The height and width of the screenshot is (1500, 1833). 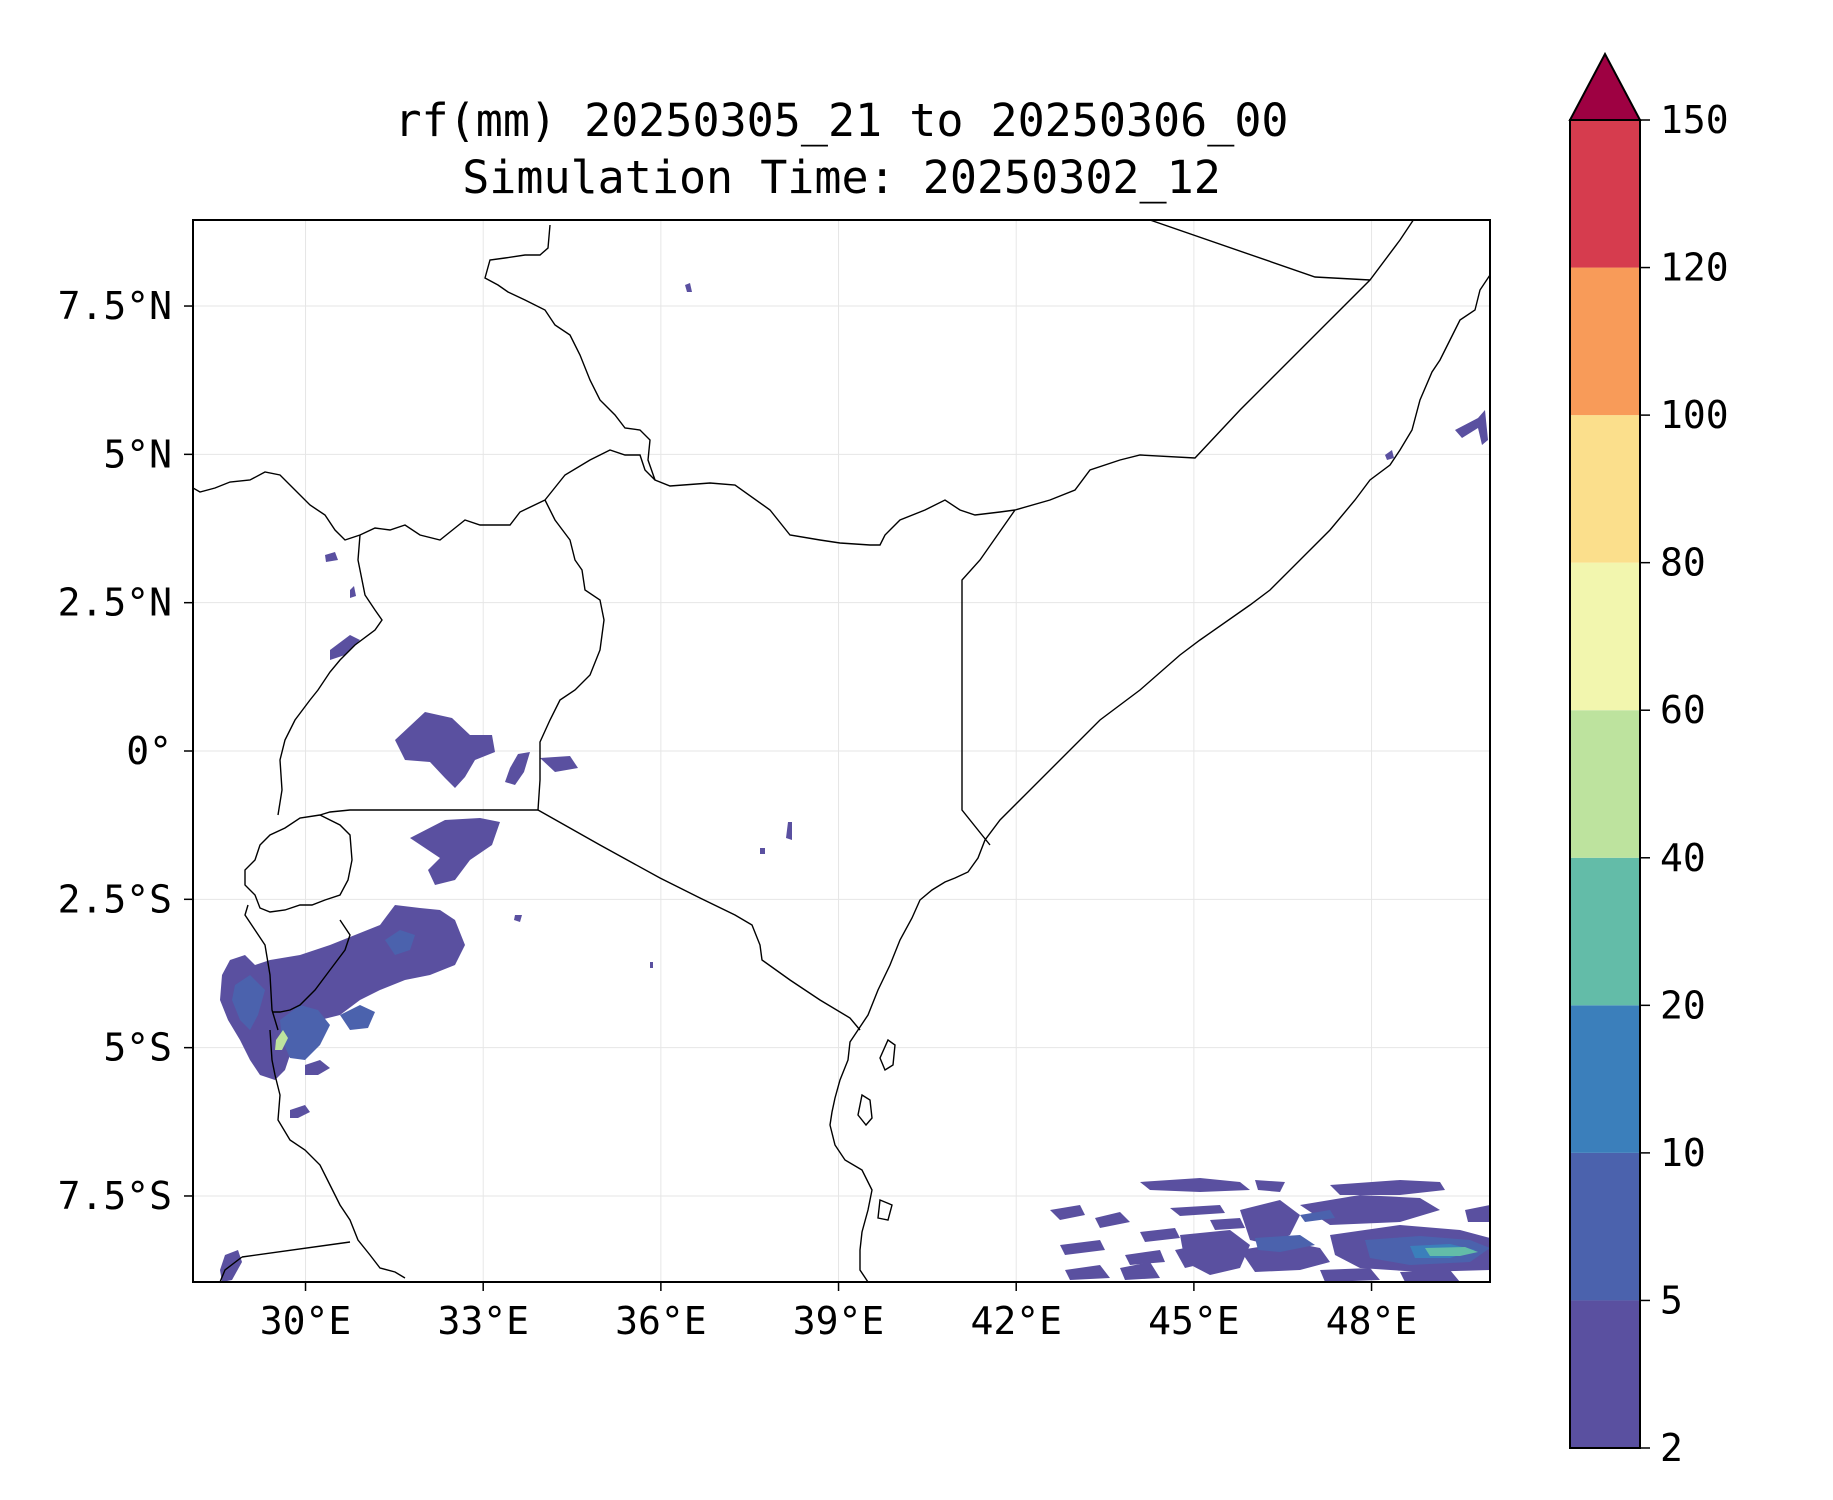 What do you see at coordinates (1683, 1153) in the screenshot?
I see `colorbar-tick-label: 10` at bounding box center [1683, 1153].